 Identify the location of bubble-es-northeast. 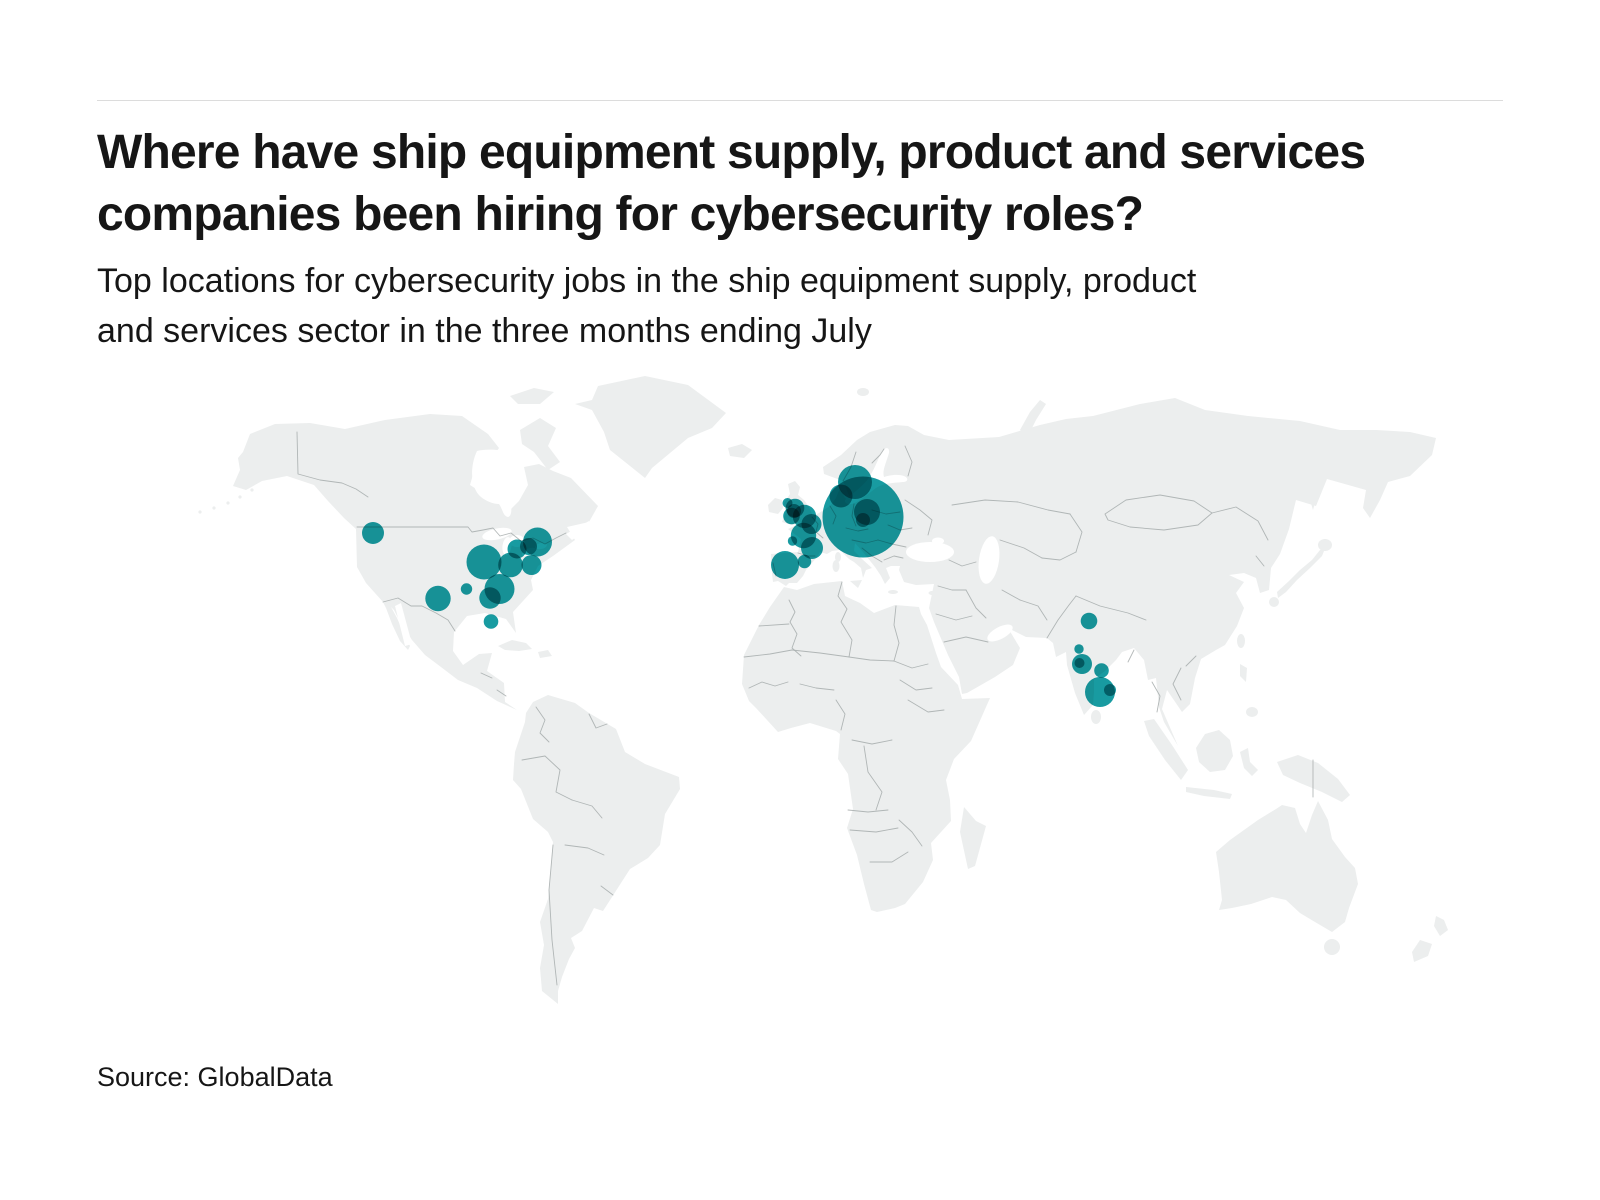
(804, 561).